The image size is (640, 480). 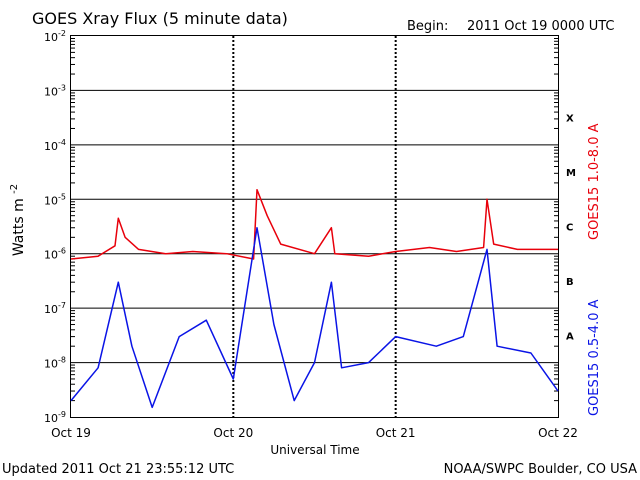 What do you see at coordinates (396, 433) in the screenshot?
I see `x-tick-label: Oct 21` at bounding box center [396, 433].